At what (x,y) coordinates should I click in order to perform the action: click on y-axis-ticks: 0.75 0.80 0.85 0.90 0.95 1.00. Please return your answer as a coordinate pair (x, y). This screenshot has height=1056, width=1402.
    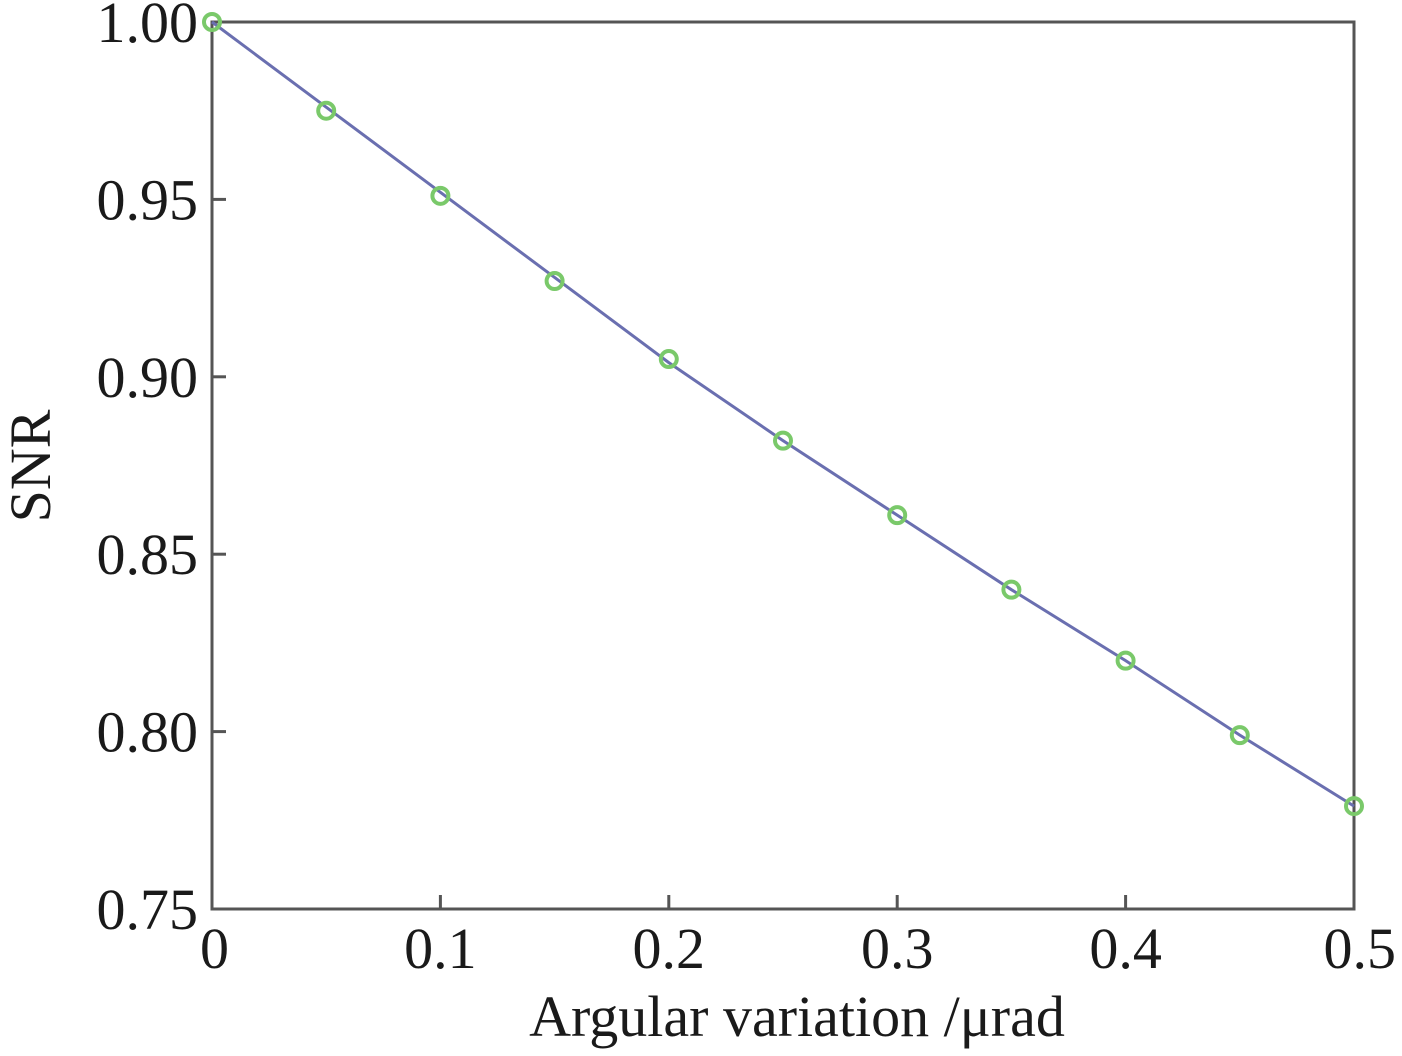
    Looking at the image, I should click on (161, 471).